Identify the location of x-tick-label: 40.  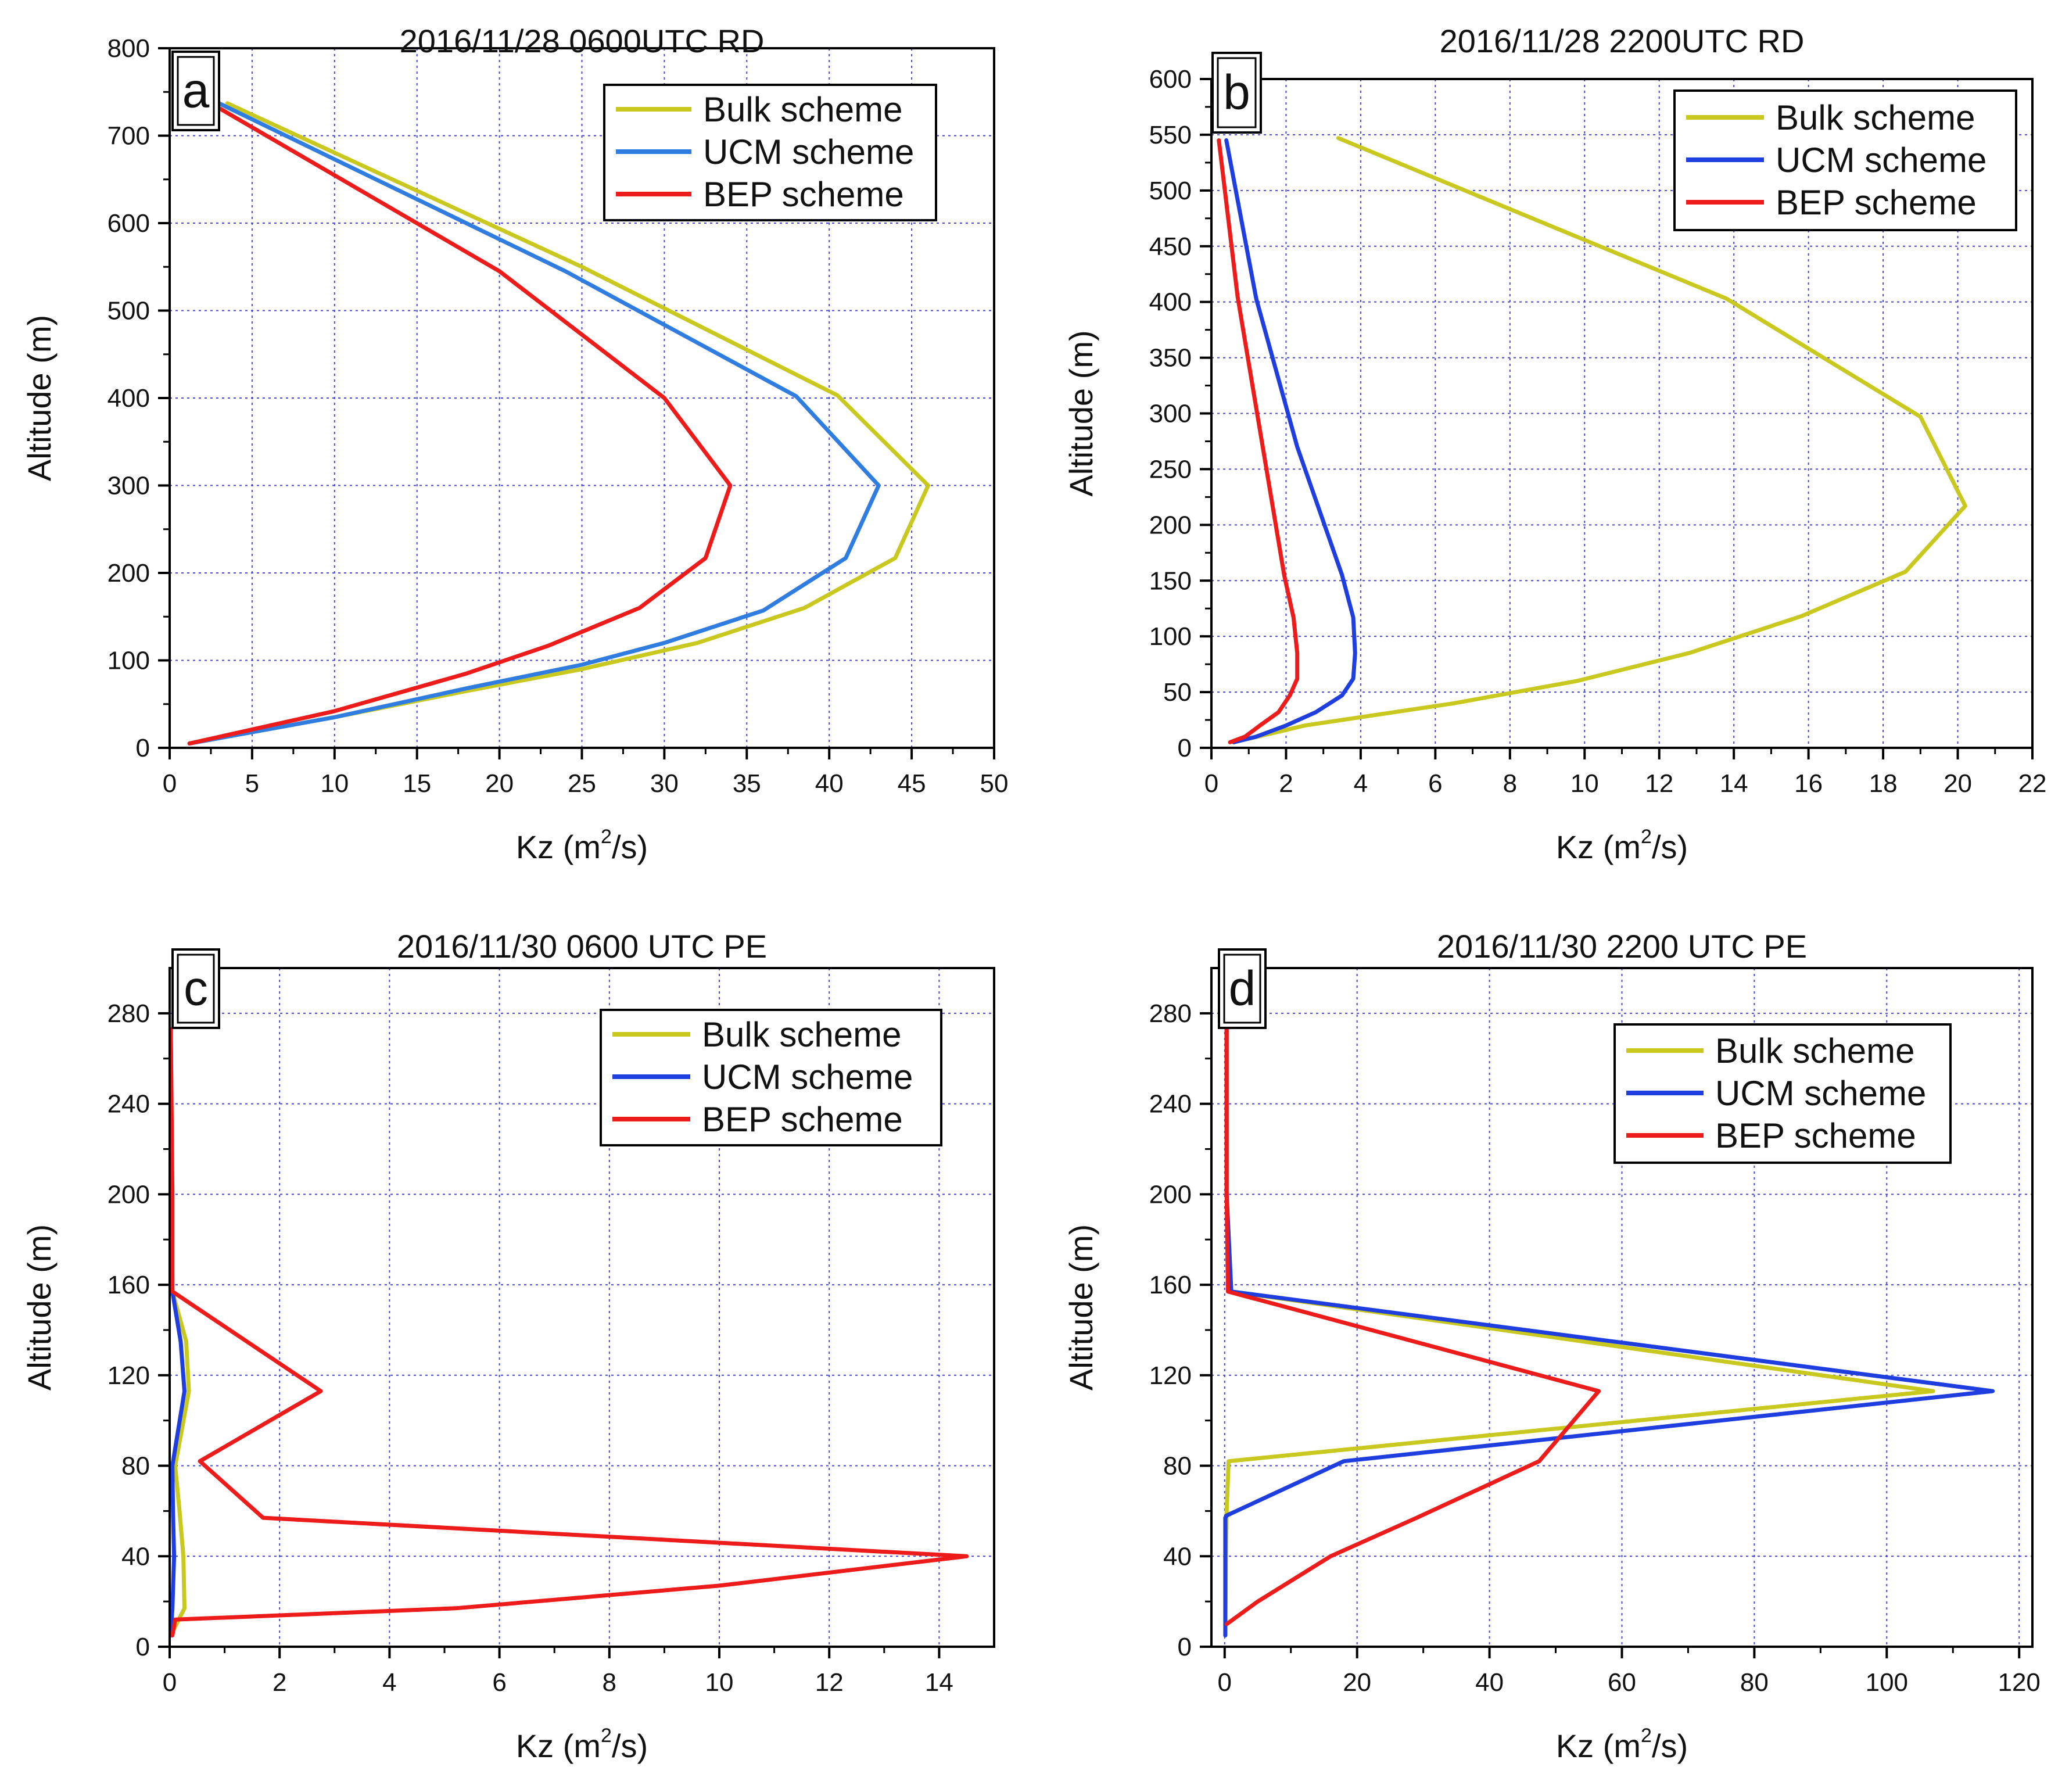
(1489, 1682).